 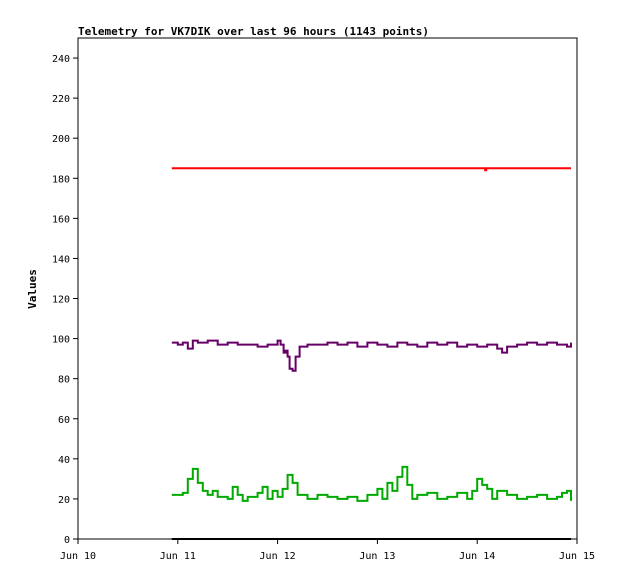 What do you see at coordinates (61, 139) in the screenshot?
I see `y-tick-label: 200` at bounding box center [61, 139].